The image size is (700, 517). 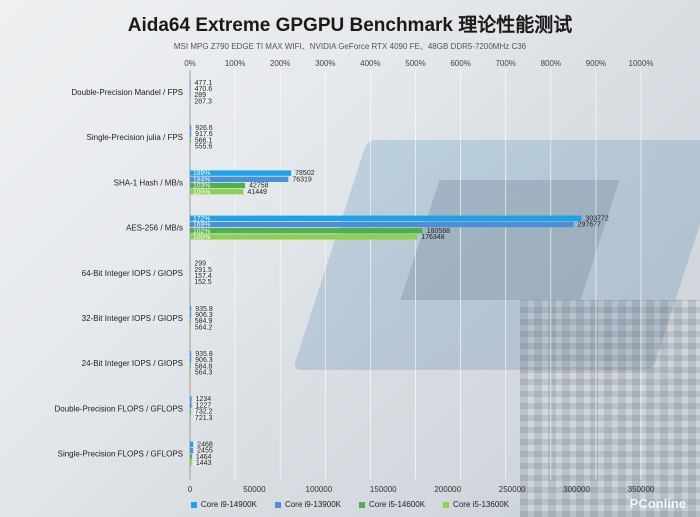 I want to click on bar-value-label: 584.8, so click(x=204, y=366).